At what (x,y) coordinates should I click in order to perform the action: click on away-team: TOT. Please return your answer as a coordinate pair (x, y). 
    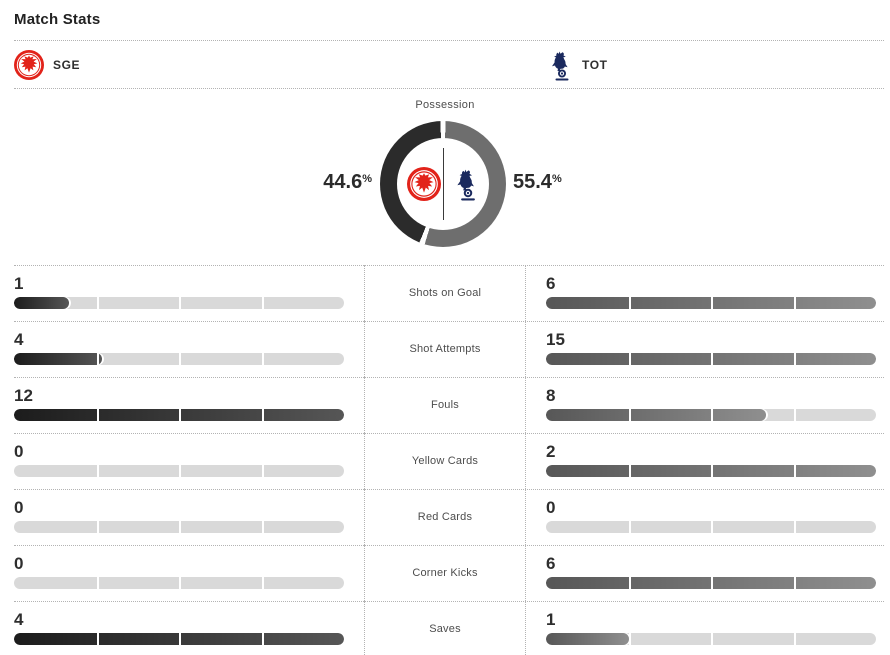
    Looking at the image, I should click on (579, 65).